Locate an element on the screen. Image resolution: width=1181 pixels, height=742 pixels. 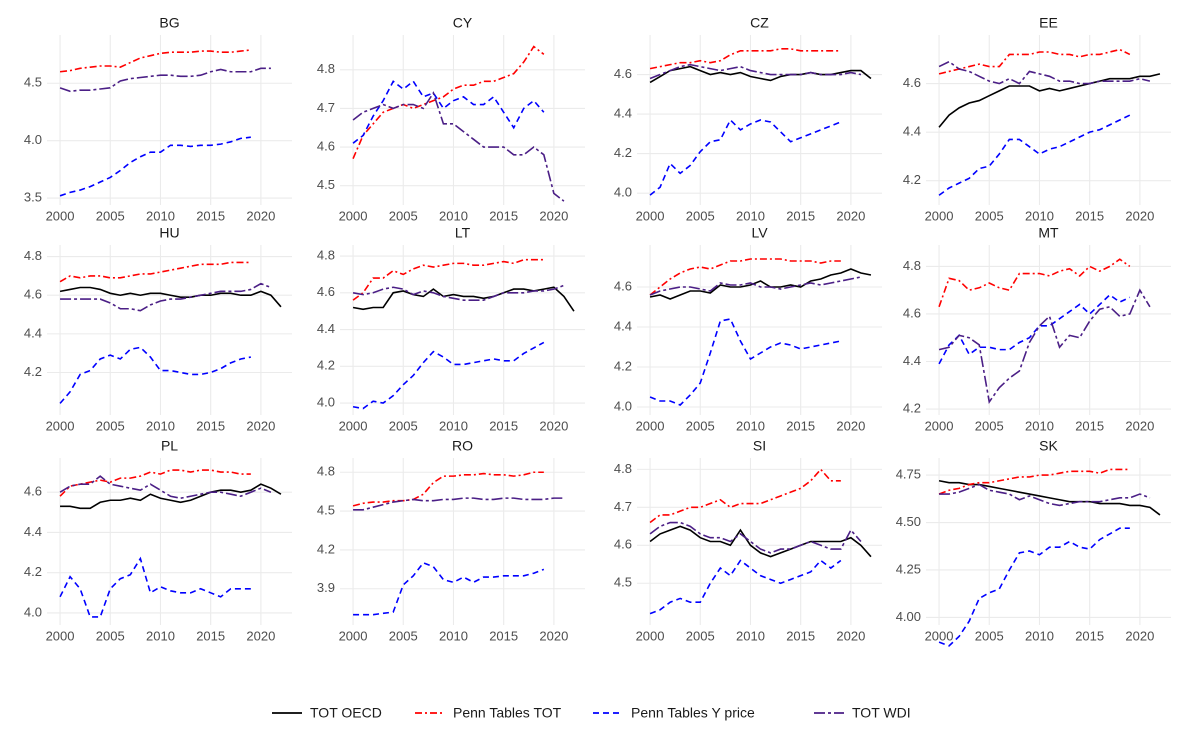
legend-label: Penn Tables TOT is located at coordinates (507, 713).